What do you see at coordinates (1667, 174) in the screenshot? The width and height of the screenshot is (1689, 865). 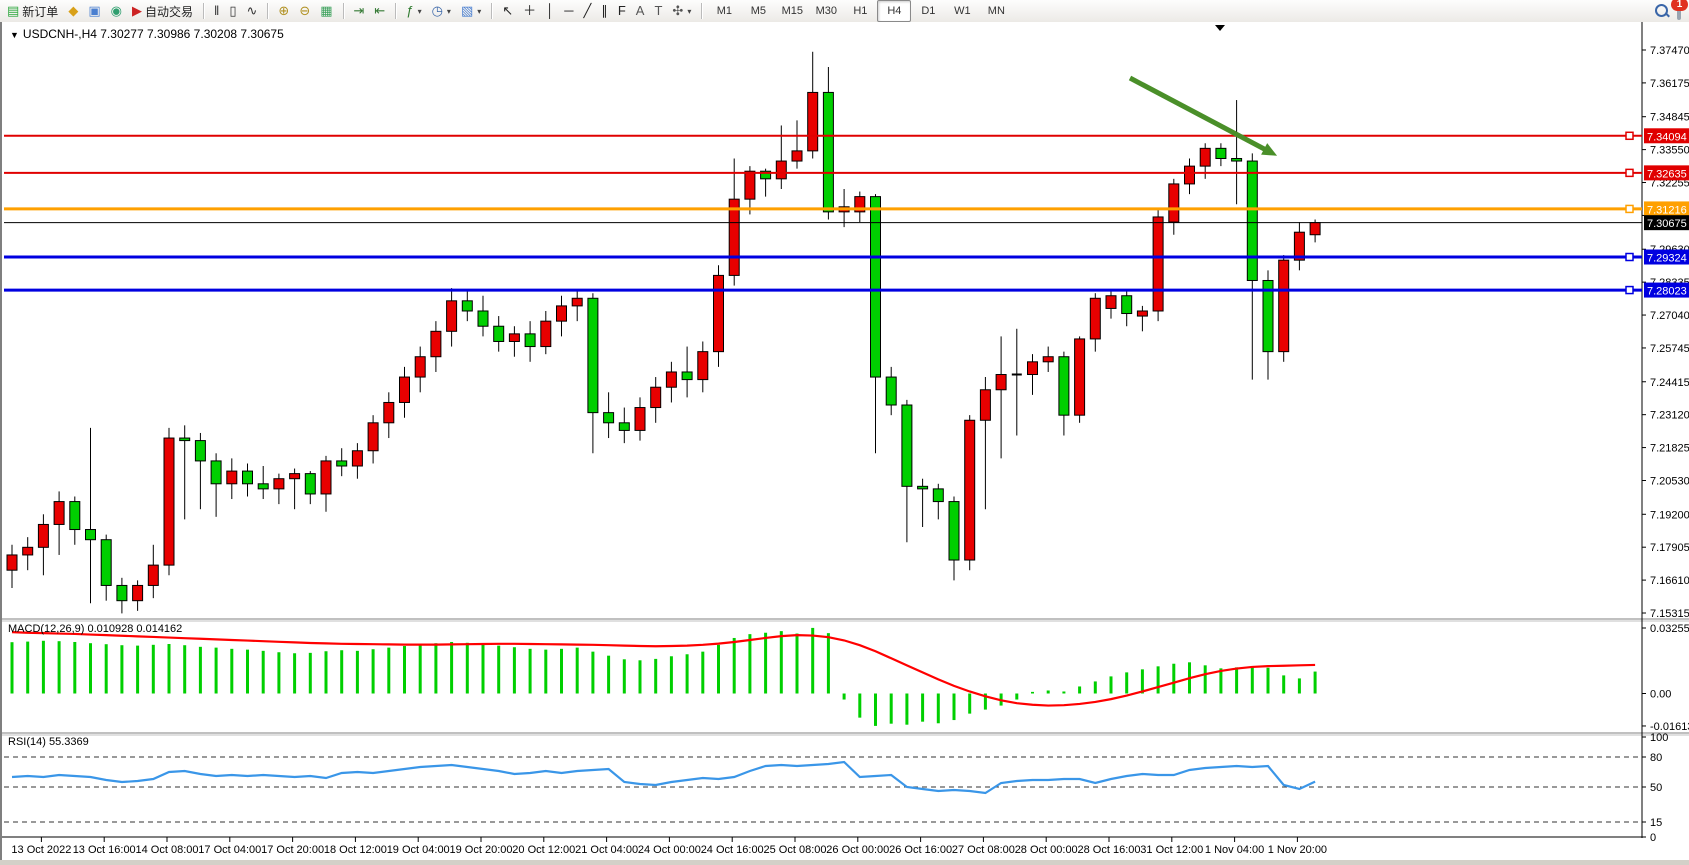 I see `price-line-label: 7.32635` at bounding box center [1667, 174].